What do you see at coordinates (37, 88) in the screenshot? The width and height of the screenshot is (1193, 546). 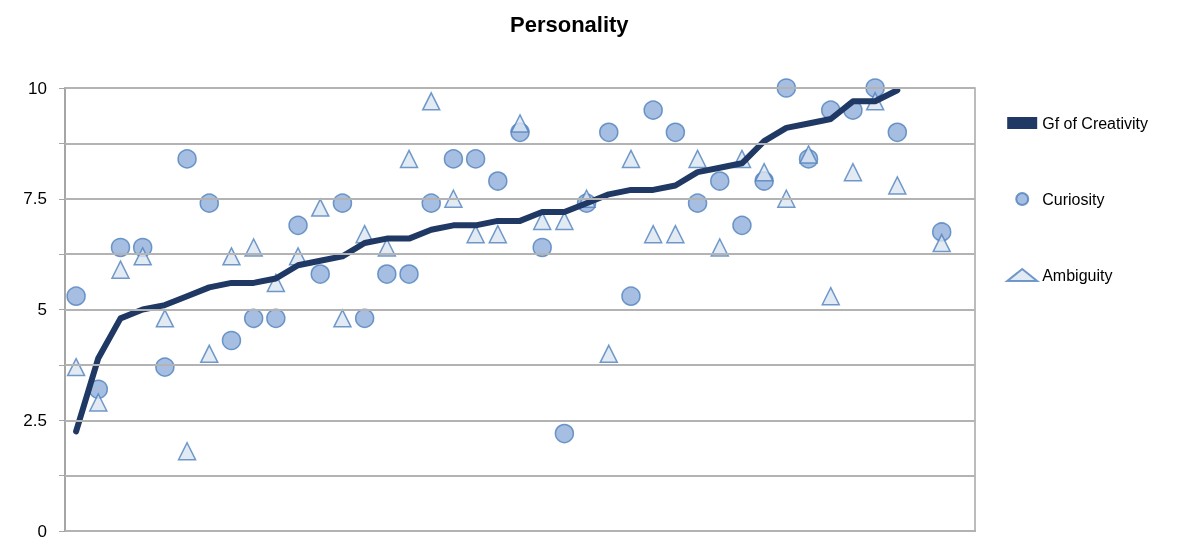 I see `y-tick-label: 10` at bounding box center [37, 88].